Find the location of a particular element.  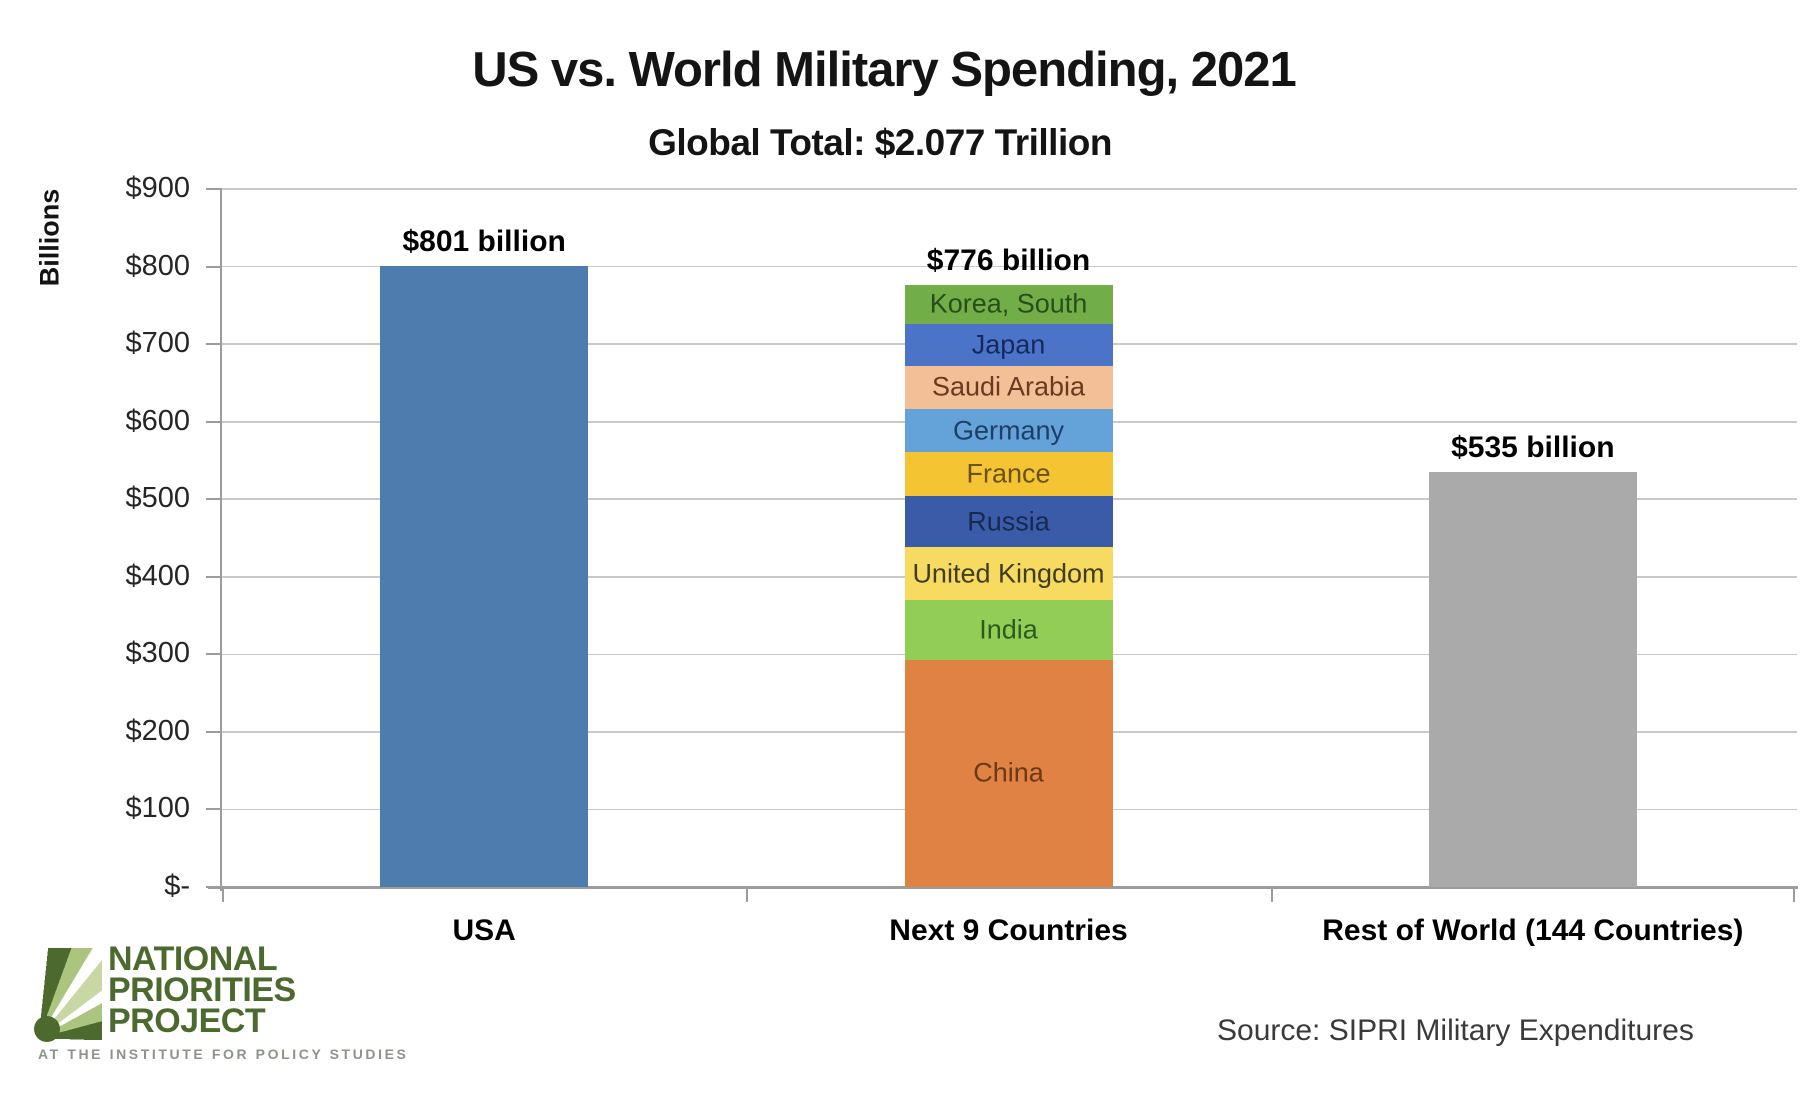

y-tick-label: $700 is located at coordinates (157, 343).